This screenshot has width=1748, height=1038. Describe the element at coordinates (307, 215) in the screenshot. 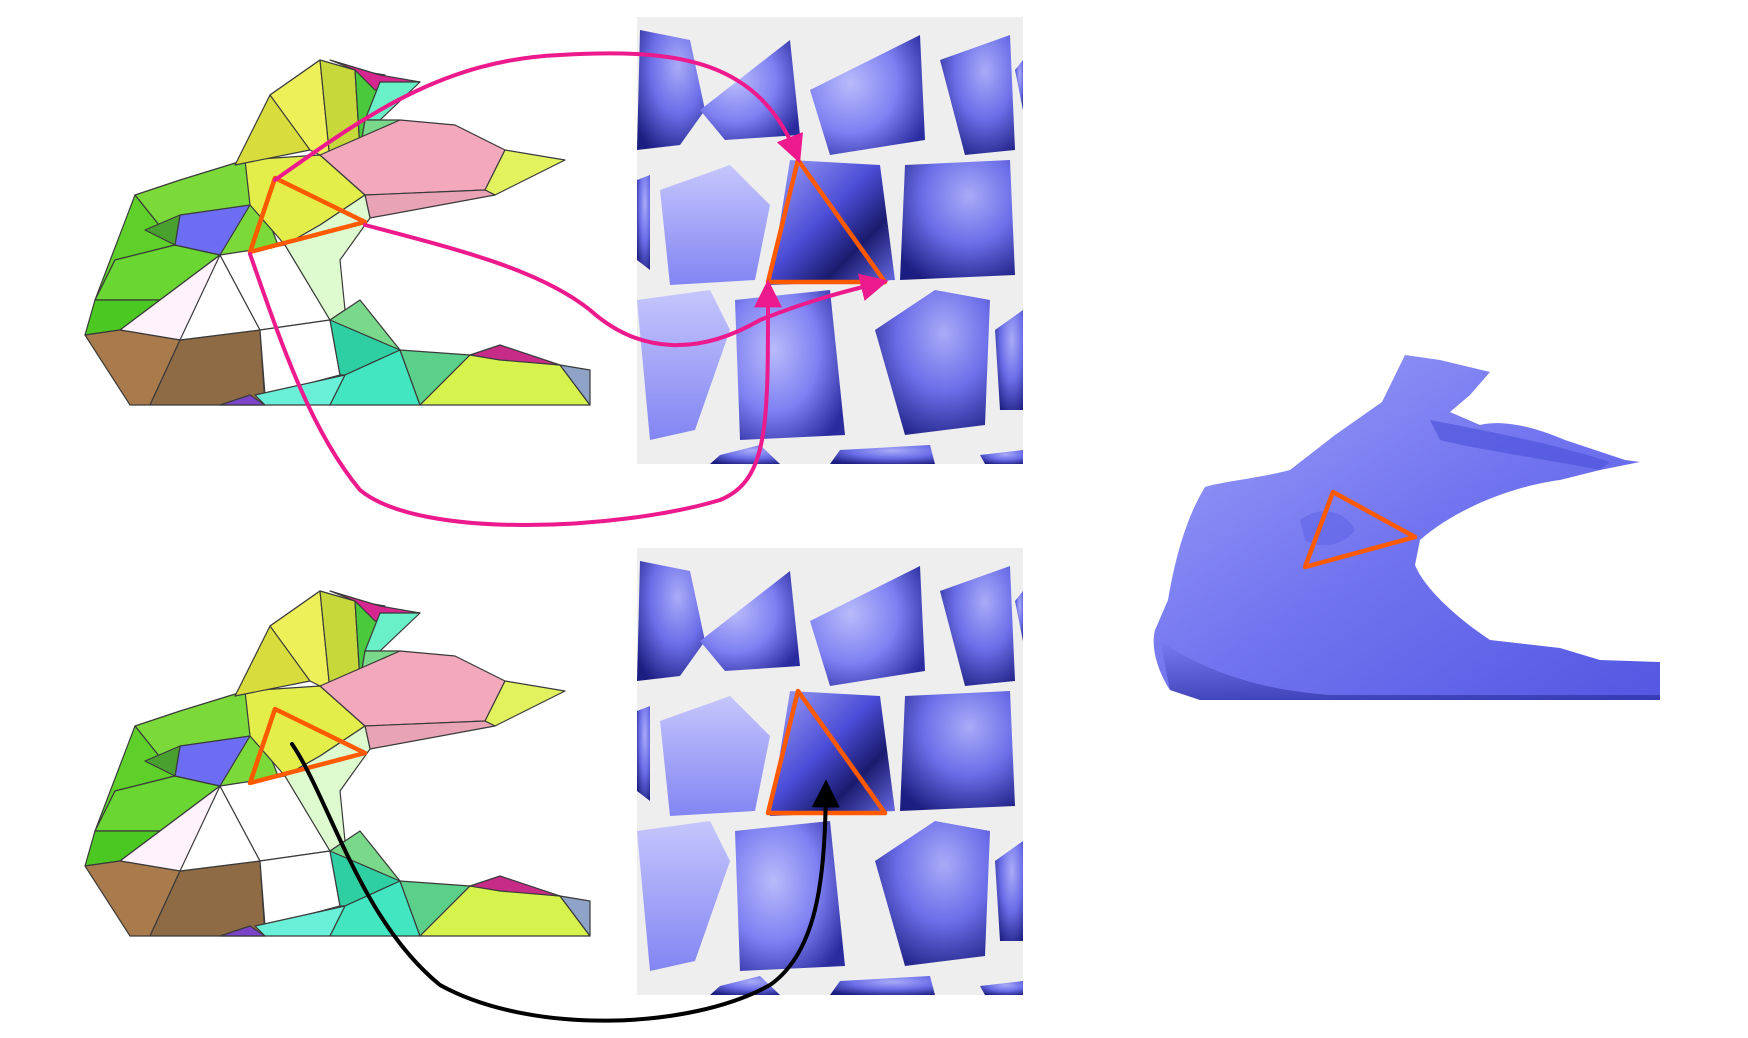

I see `highlight-triangle-top-mesh` at that location.